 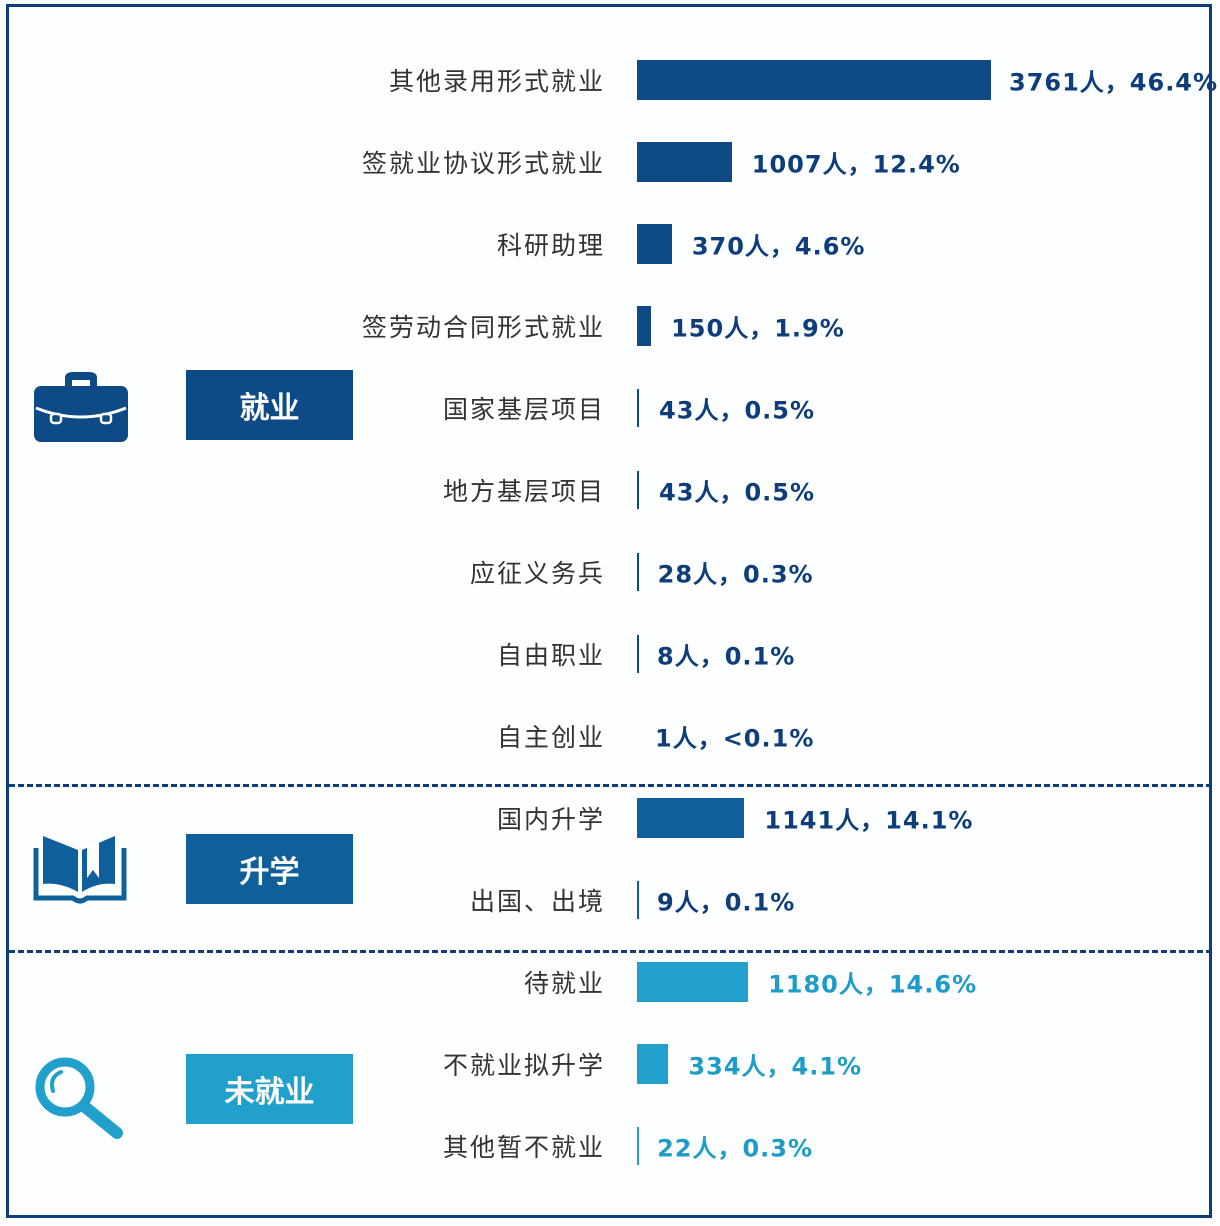 I want to click on bar-label: 自主创业, so click(x=550, y=737).